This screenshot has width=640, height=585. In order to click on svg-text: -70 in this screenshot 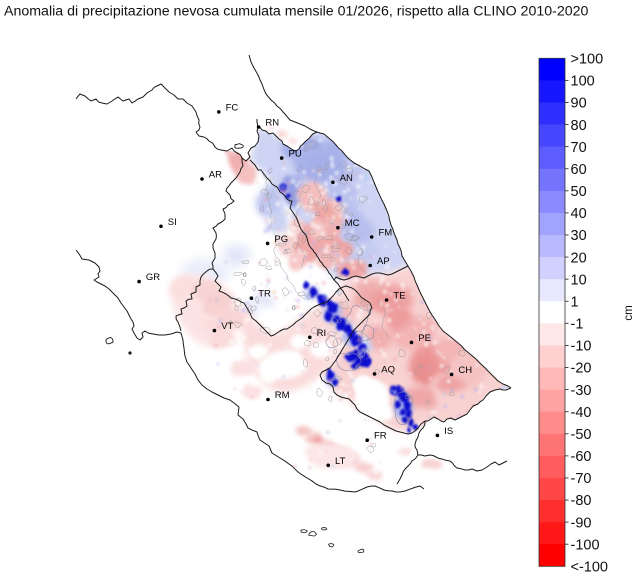, I will do `click(581, 479)`.